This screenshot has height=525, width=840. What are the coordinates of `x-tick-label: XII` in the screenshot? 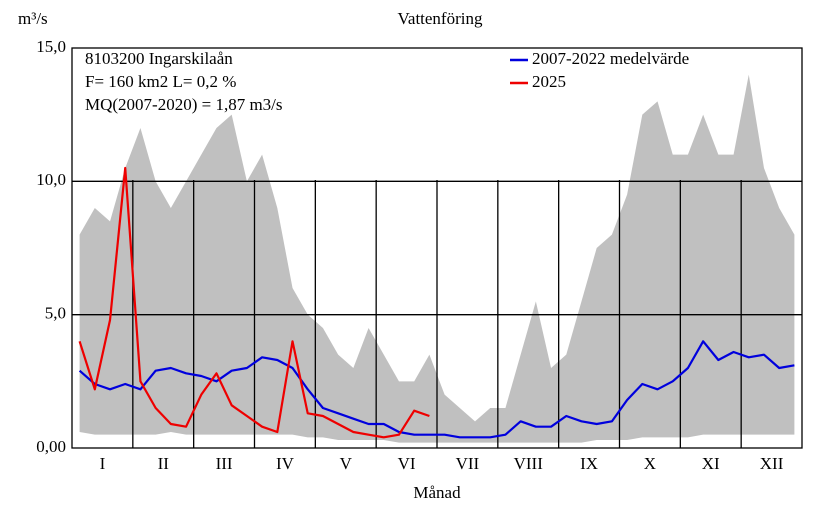 It's located at (772, 463).